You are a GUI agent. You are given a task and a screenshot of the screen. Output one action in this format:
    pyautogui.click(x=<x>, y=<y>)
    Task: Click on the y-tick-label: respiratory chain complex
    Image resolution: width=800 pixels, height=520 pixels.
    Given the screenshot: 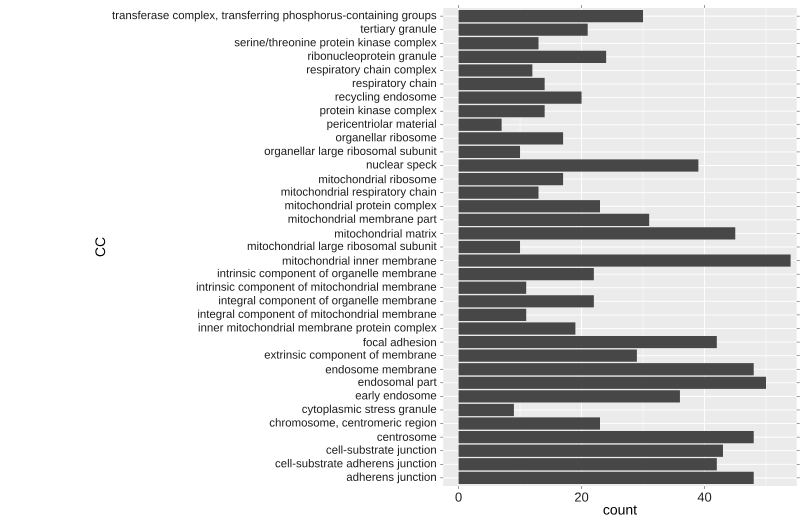 What is the action you would take?
    pyautogui.click(x=371, y=70)
    